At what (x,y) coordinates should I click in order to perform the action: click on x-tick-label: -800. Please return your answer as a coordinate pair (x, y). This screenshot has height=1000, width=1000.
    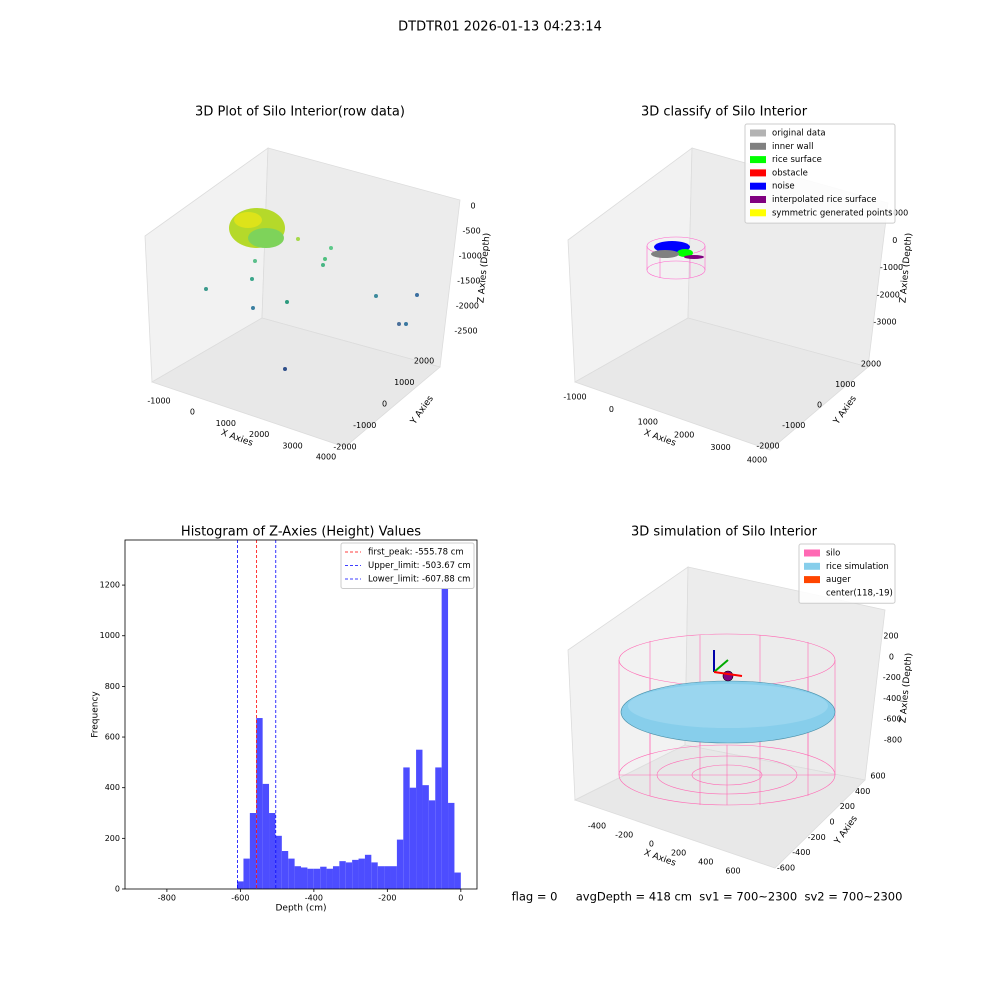
    Looking at the image, I should click on (167, 898).